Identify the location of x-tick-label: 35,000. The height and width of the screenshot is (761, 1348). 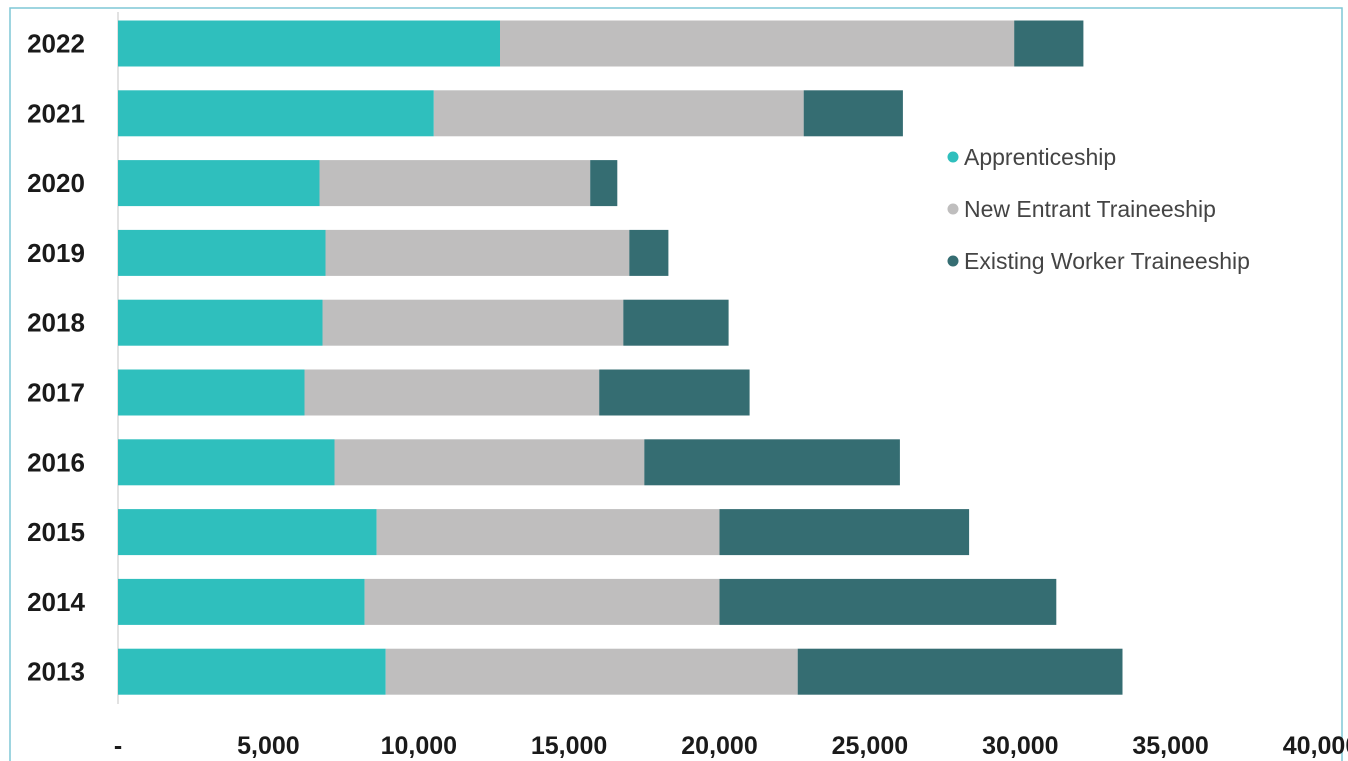
(1170, 746).